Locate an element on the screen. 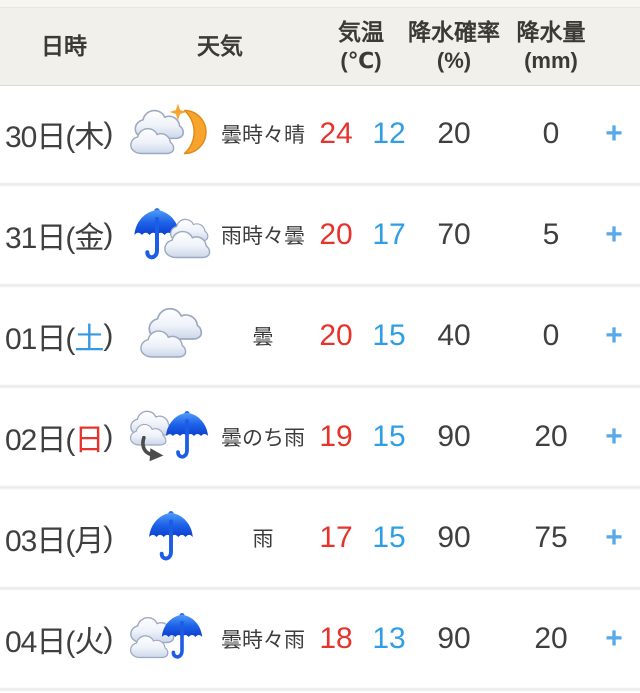 This screenshot has width=640, height=693. temp-low: 17 is located at coordinates (389, 234).